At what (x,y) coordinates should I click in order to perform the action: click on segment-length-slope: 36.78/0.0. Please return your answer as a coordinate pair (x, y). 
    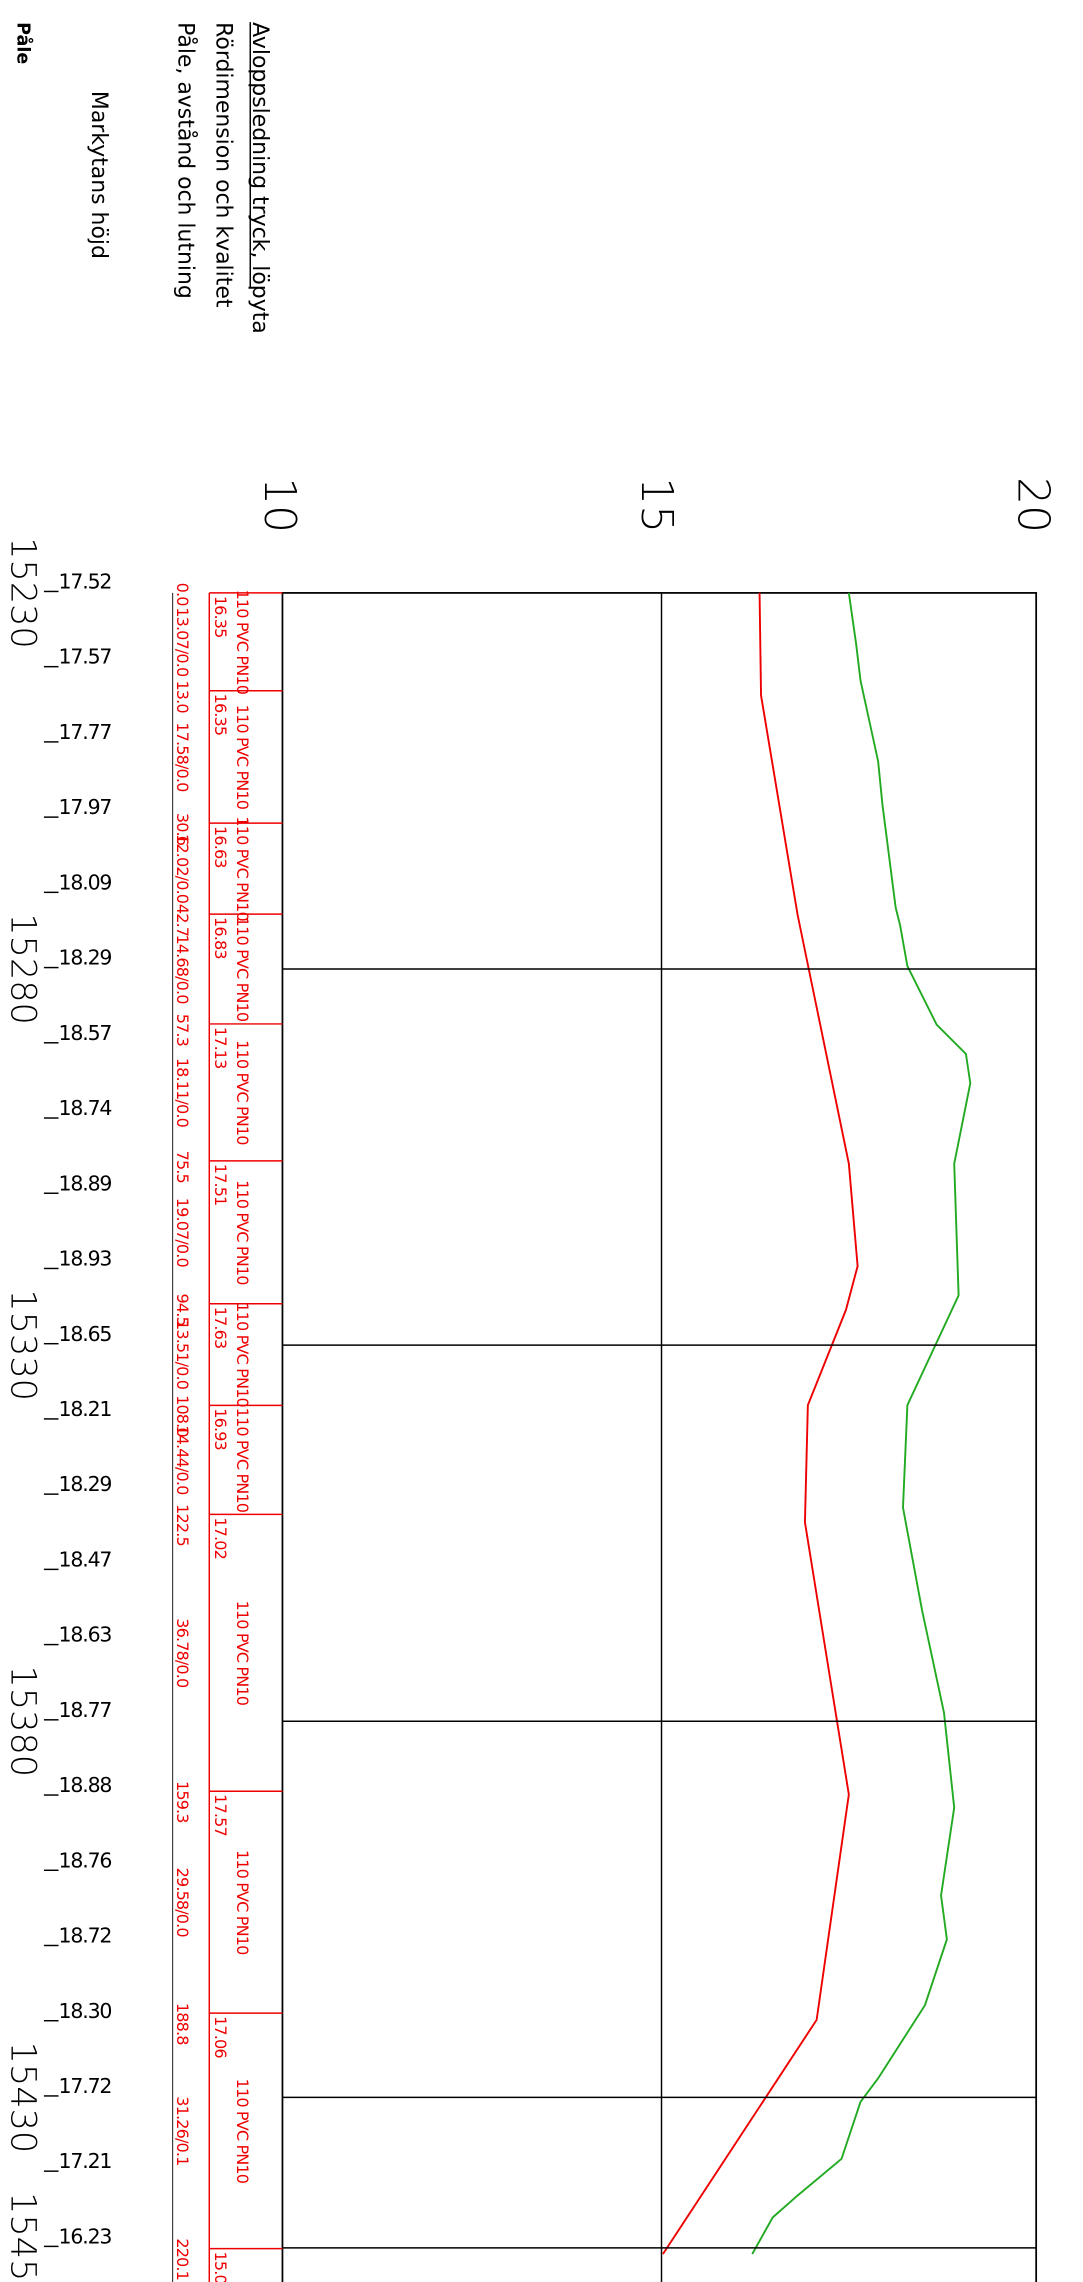
    Looking at the image, I should click on (182, 1653).